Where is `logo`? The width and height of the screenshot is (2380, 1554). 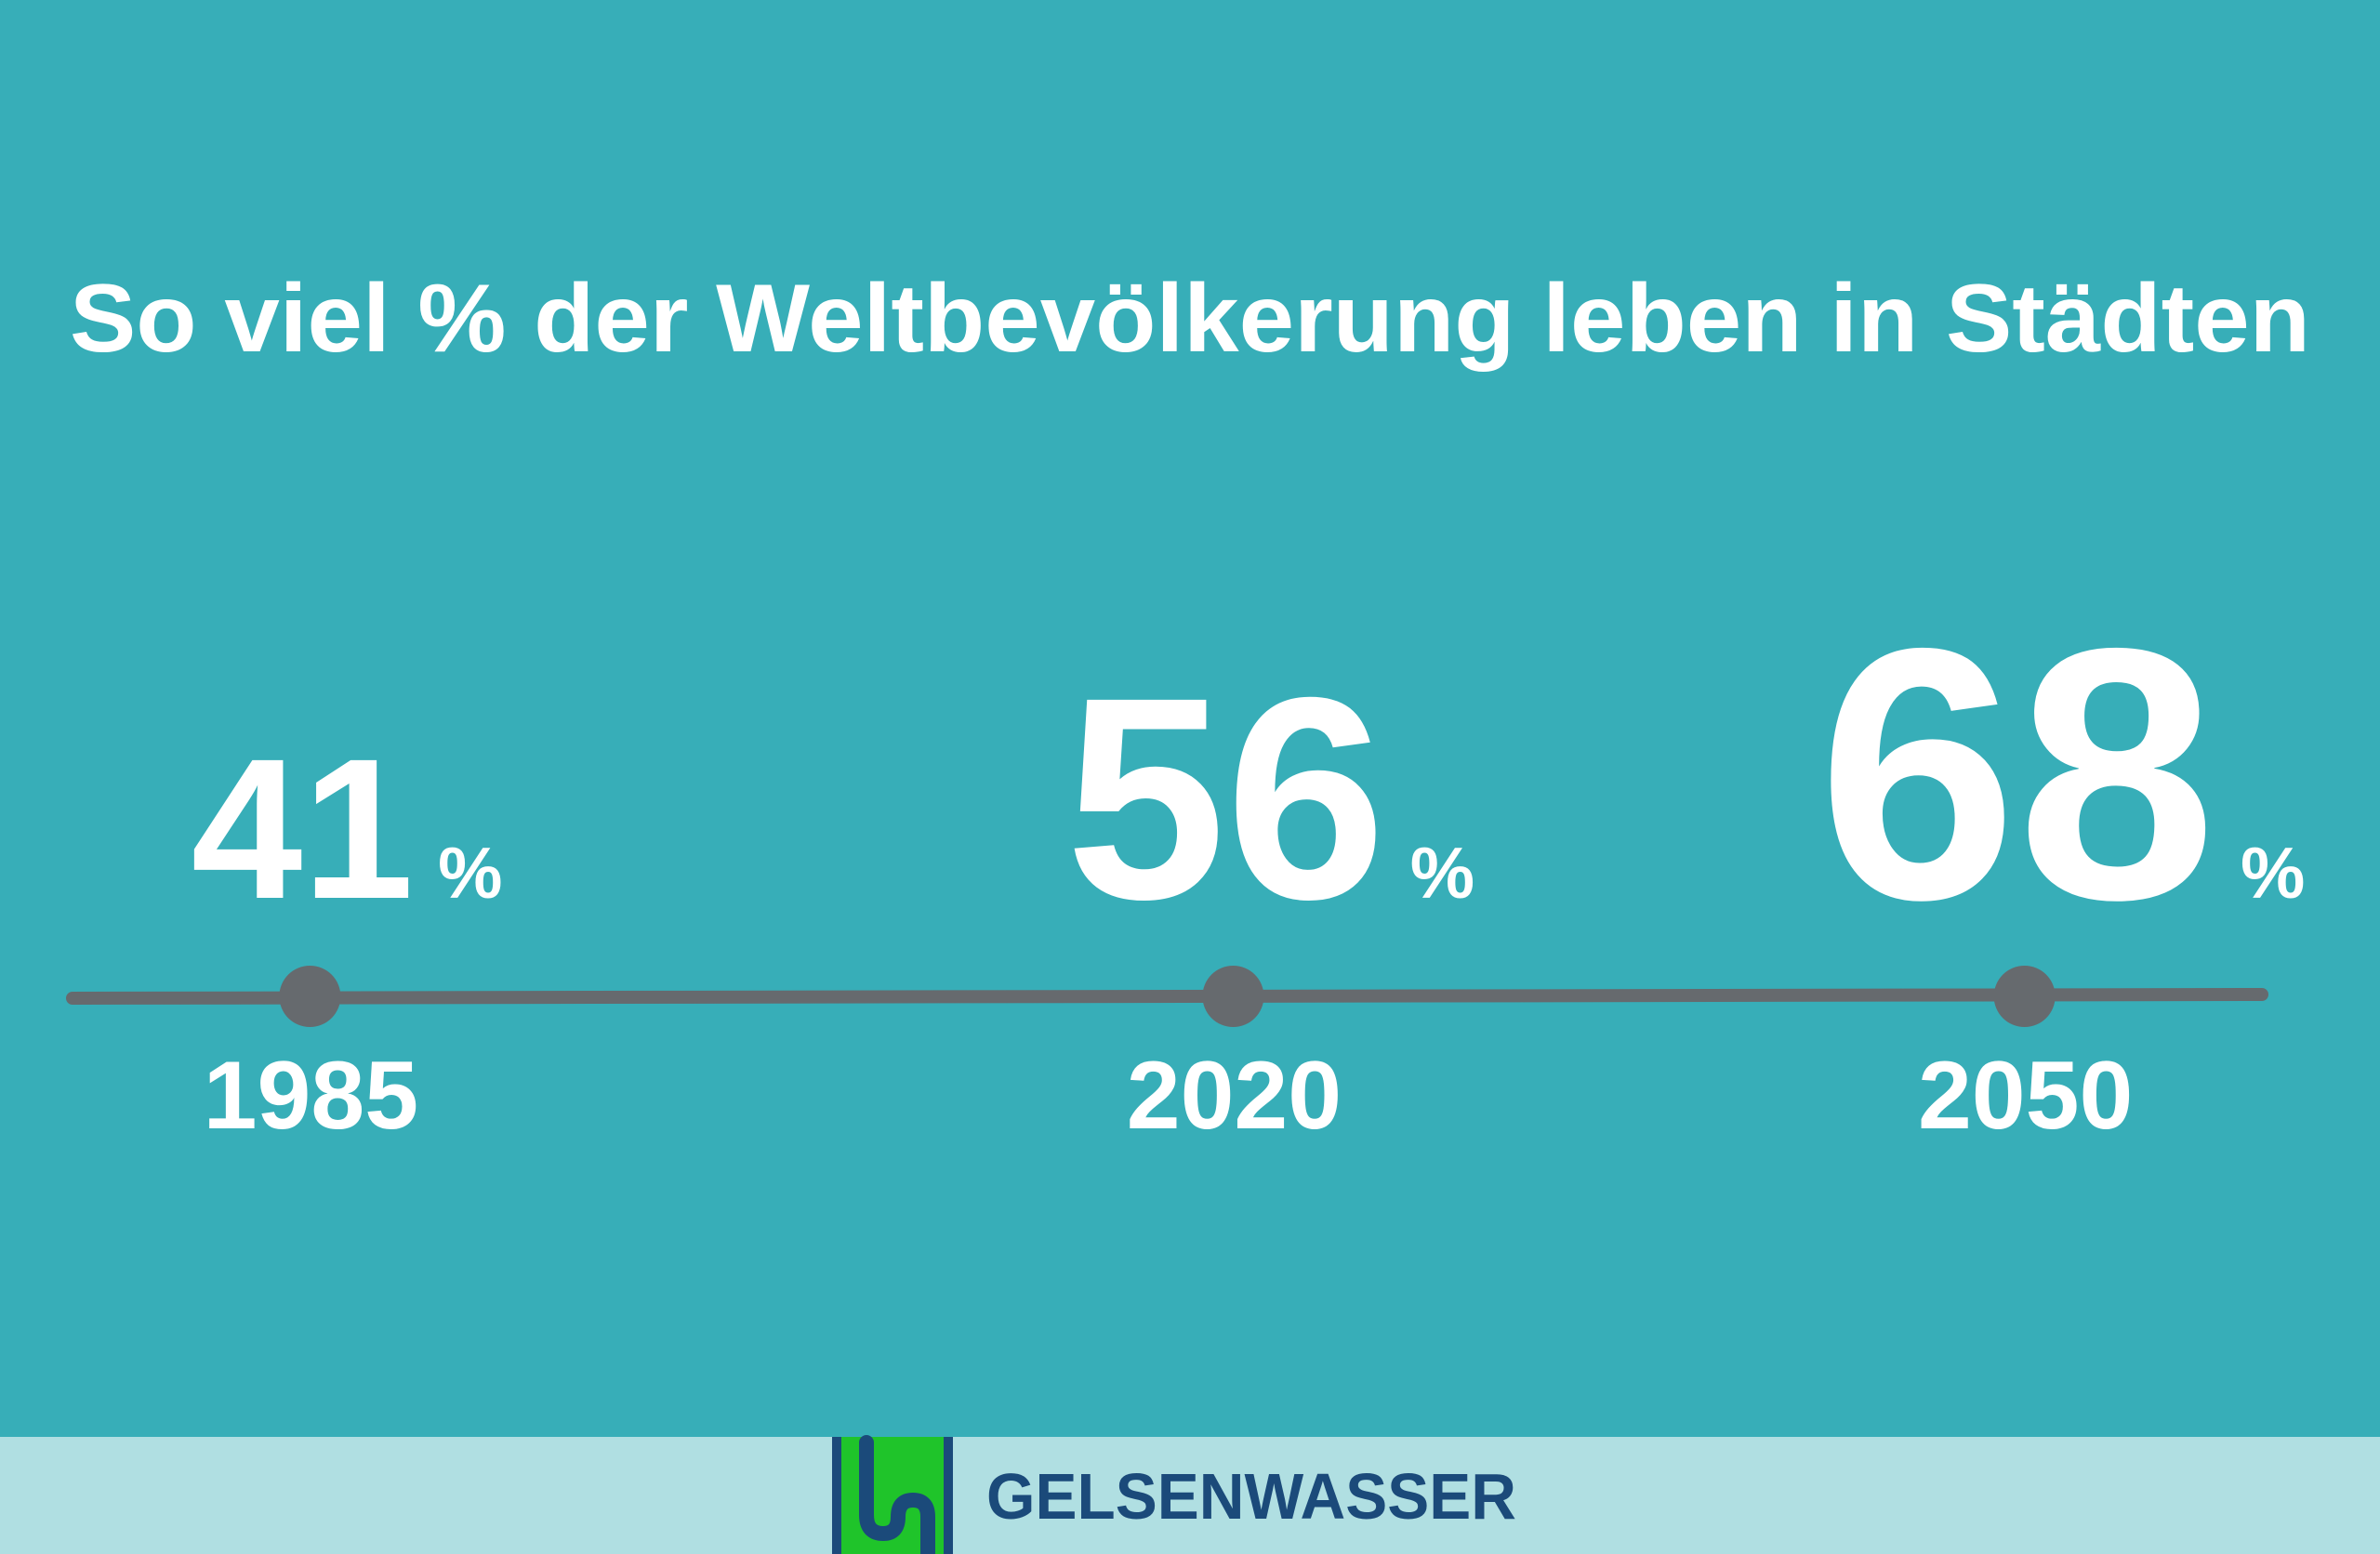 logo is located at coordinates (892, 1494).